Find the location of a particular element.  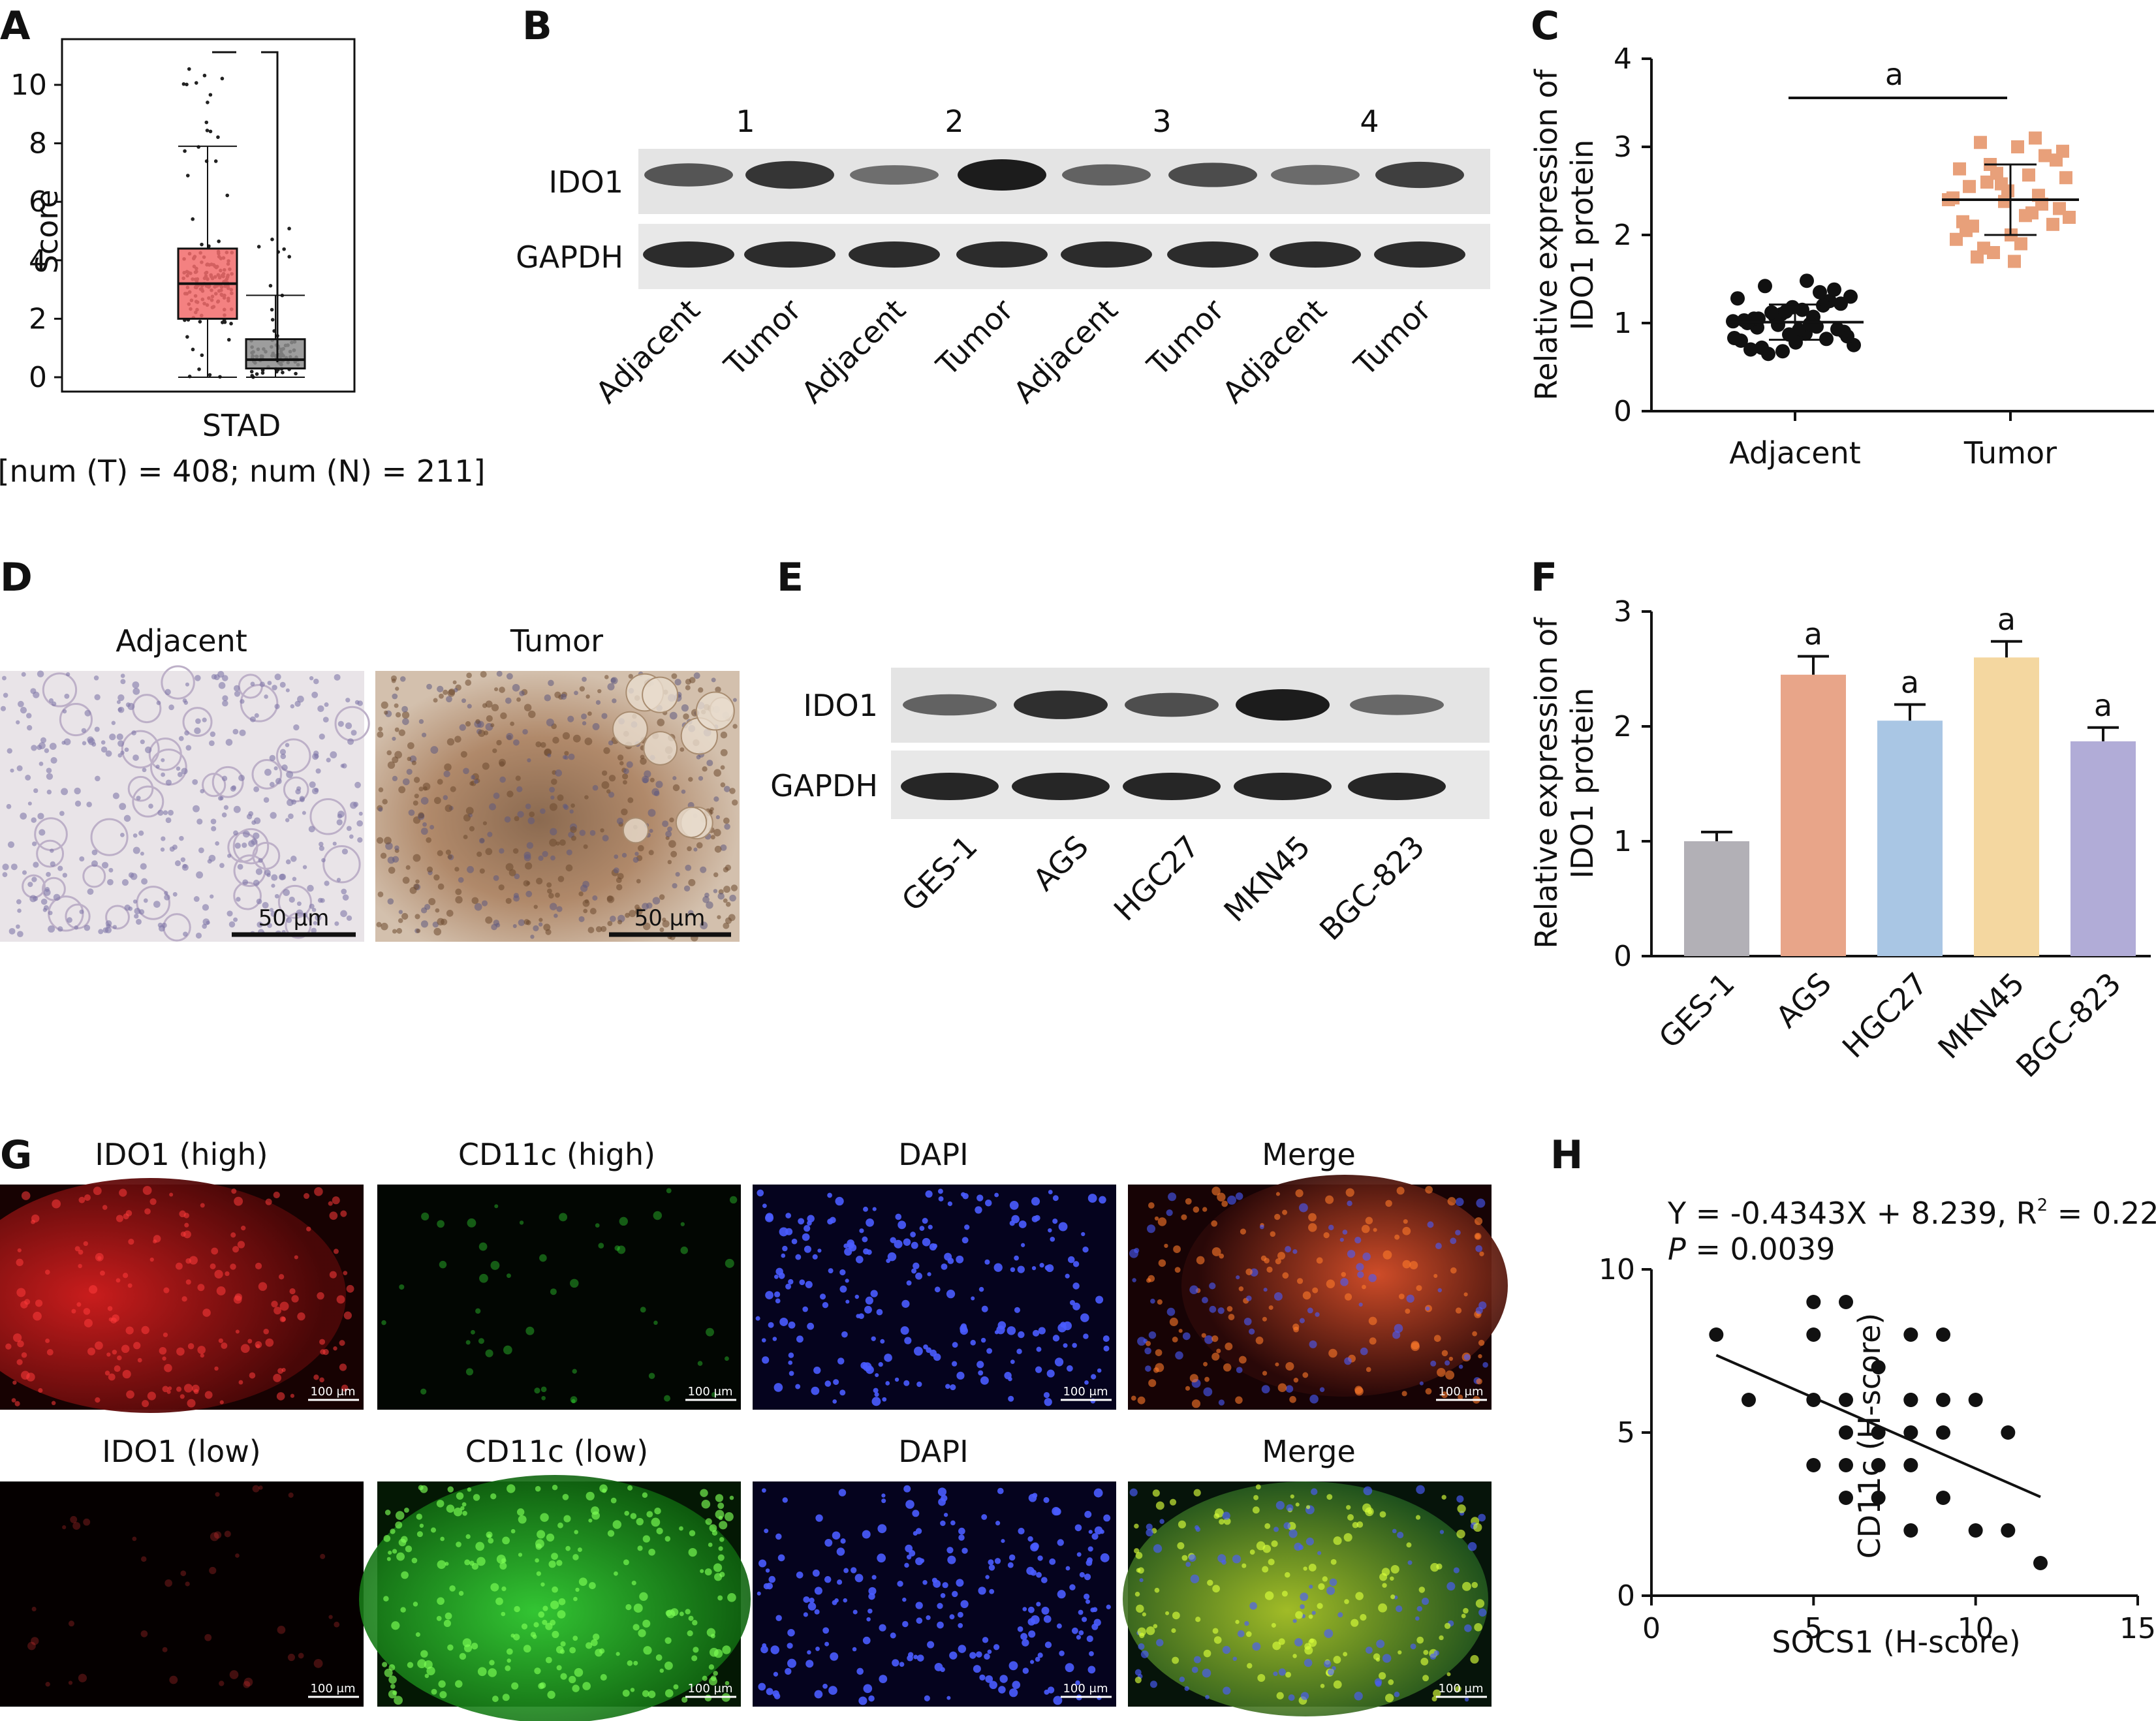

image-title: IDO1 (high) is located at coordinates (182, 1154).